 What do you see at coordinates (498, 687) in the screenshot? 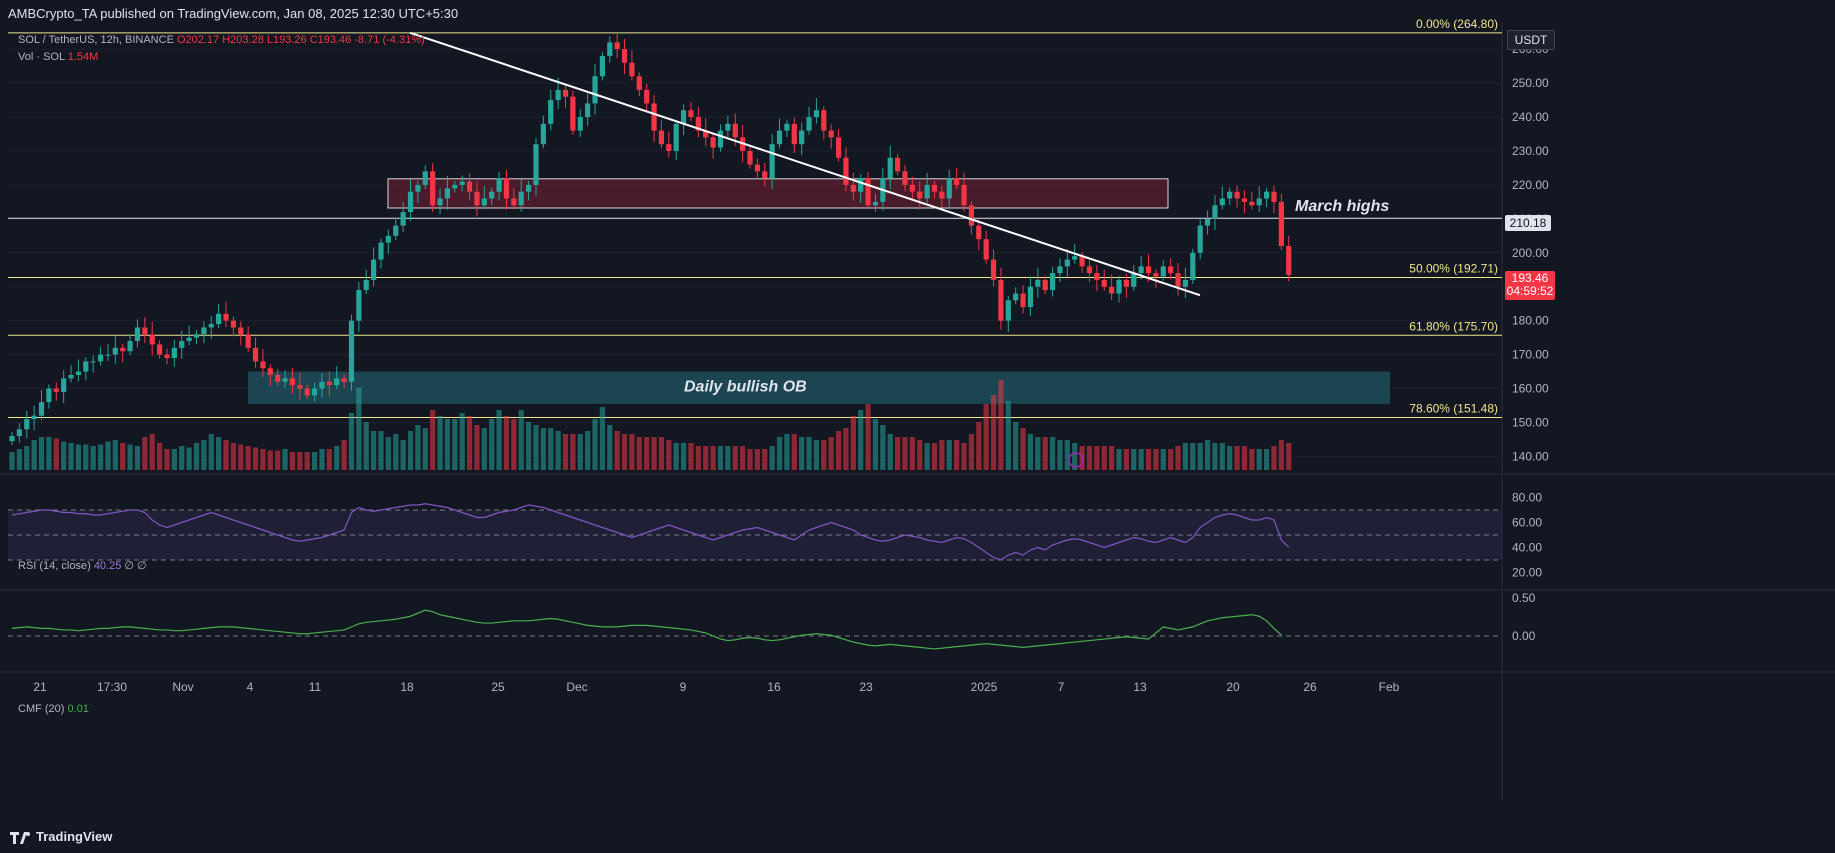
I see `time-tick-label: 25` at bounding box center [498, 687].